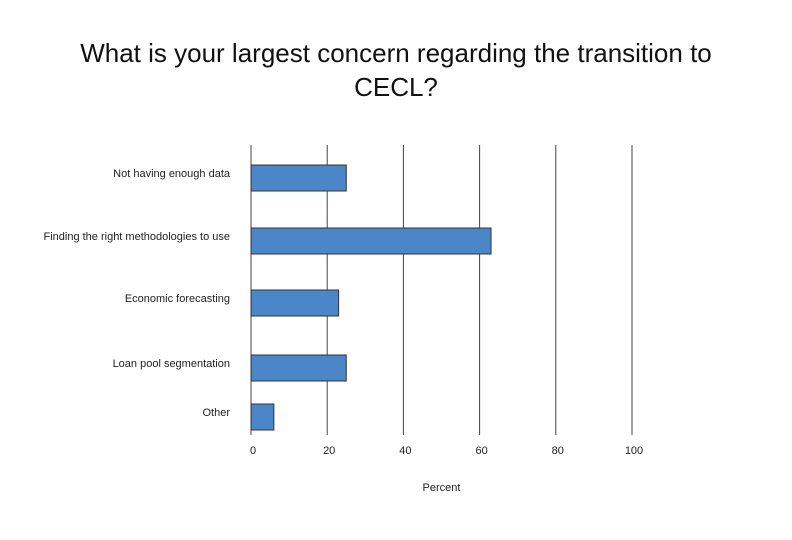  I want to click on category-text: Finding the right methodologies to use, so click(136, 236).